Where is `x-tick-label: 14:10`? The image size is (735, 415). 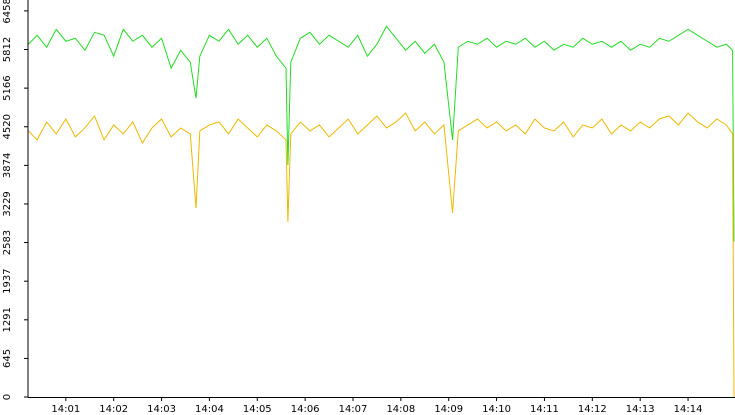 x-tick-label: 14:10 is located at coordinates (496, 409).